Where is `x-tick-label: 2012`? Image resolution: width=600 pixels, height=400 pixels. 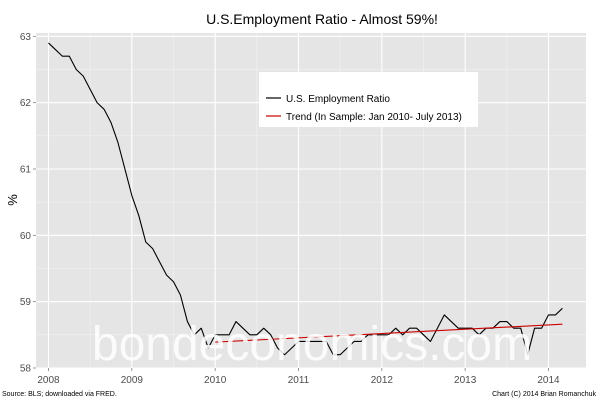 x-tick-label: 2012 is located at coordinates (382, 380).